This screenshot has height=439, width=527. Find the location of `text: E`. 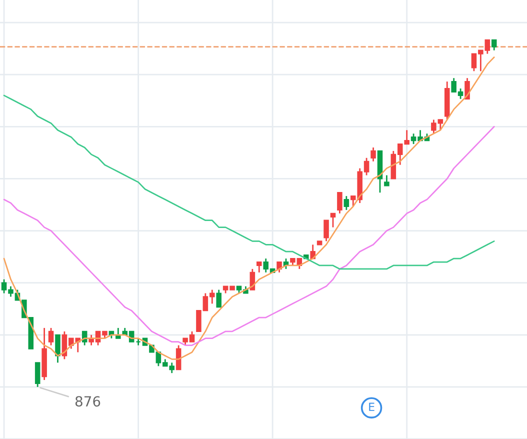

text: E is located at coordinates (371, 406).